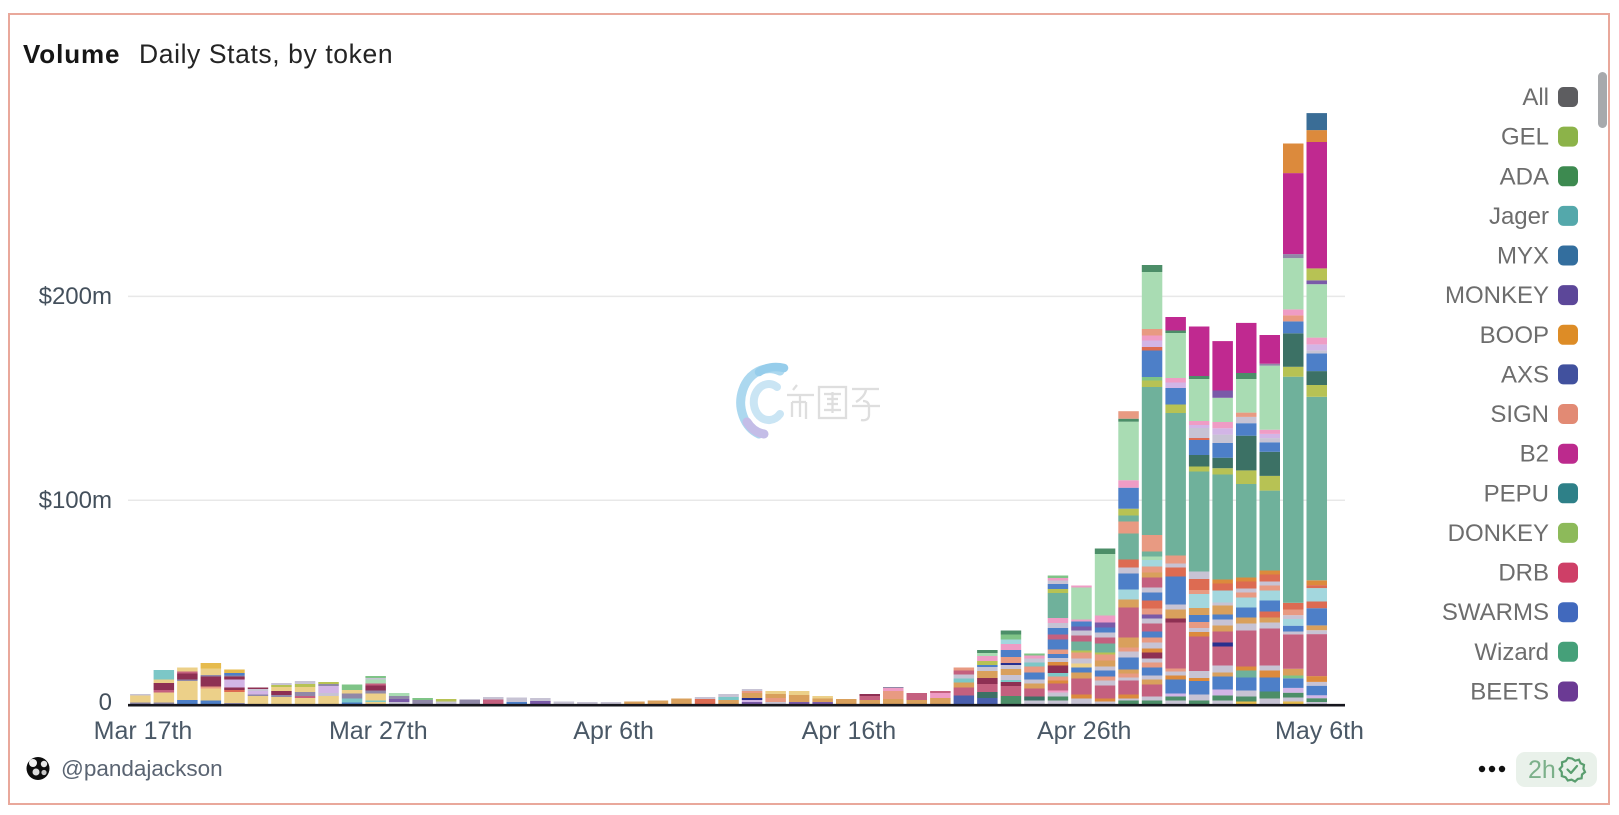  What do you see at coordinates (1511, 652) in the screenshot?
I see `svg-text: Wizard` at bounding box center [1511, 652].